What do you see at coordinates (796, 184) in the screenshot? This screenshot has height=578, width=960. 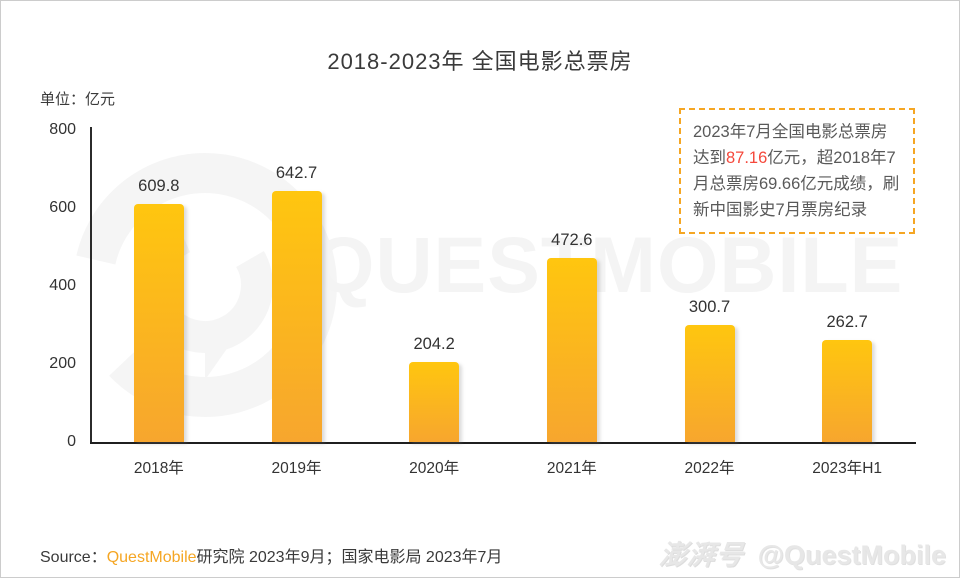 I see `annotation-text-after: 亿元，超2018年7月总票房69.66亿元成绩，刷新中国影史7月票房纪录` at bounding box center [796, 184].